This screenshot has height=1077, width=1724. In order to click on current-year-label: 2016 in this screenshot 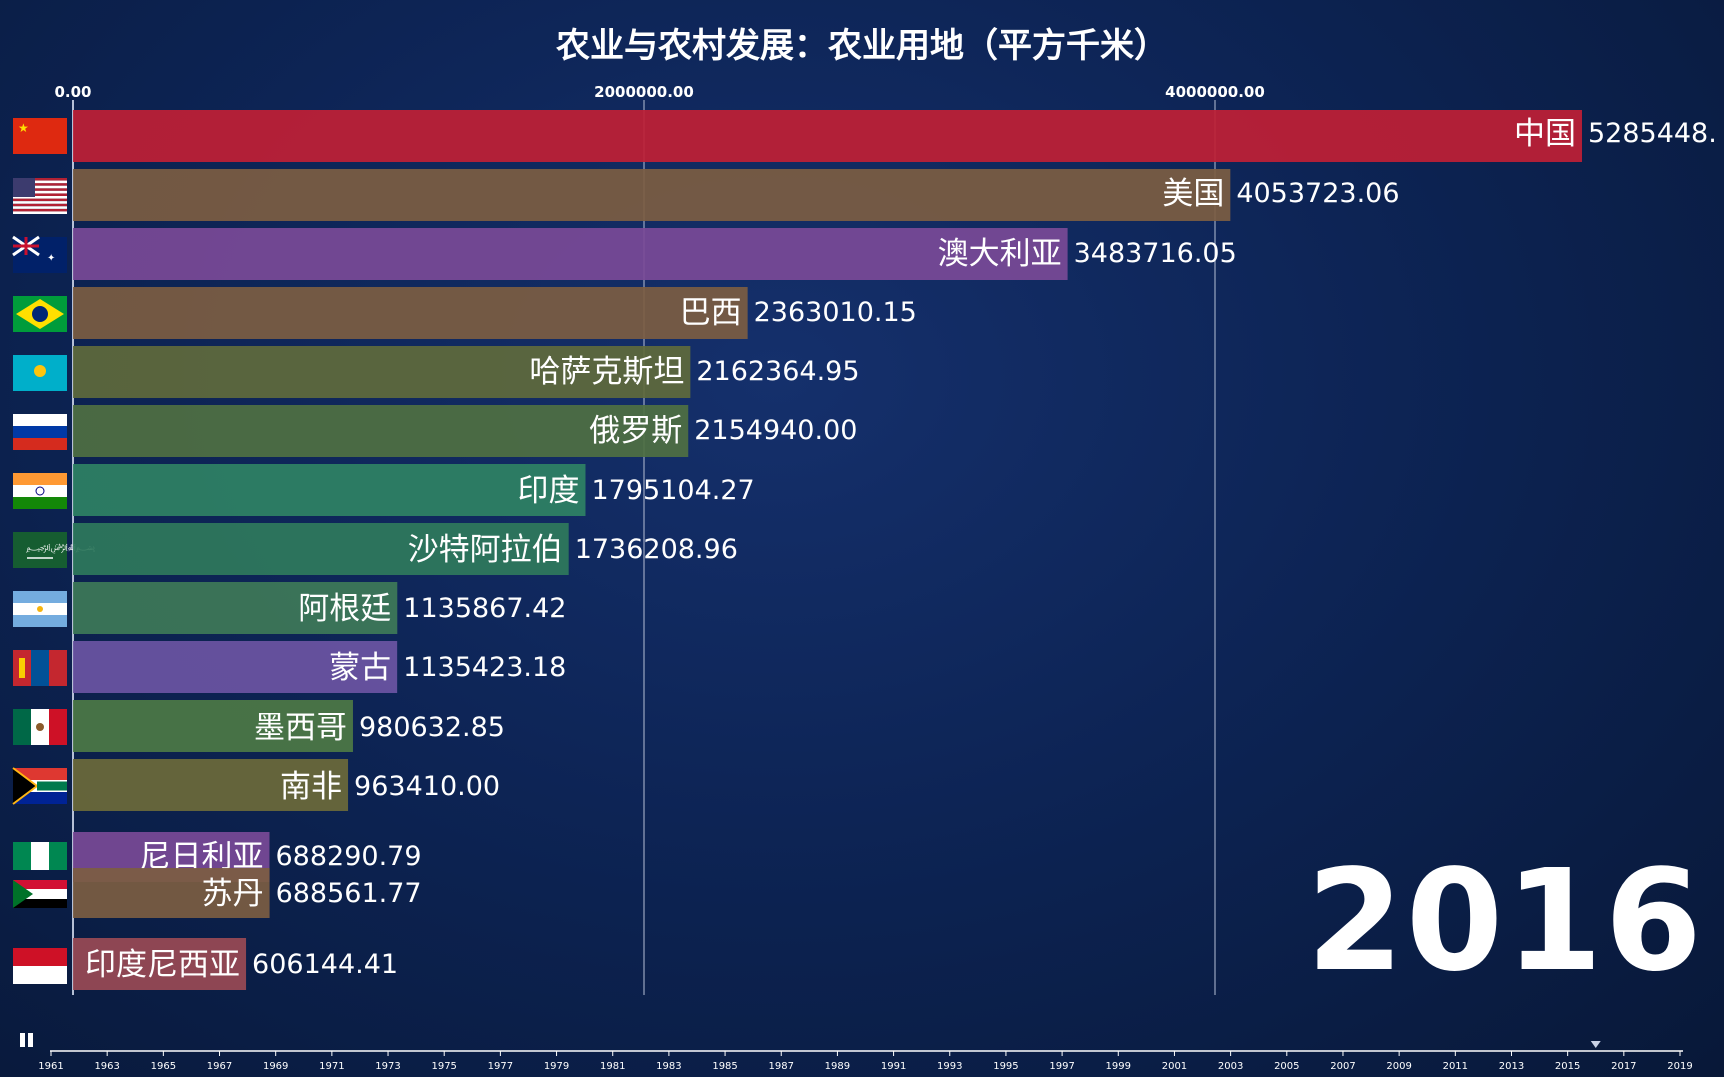, I will do `click(1505, 921)`.